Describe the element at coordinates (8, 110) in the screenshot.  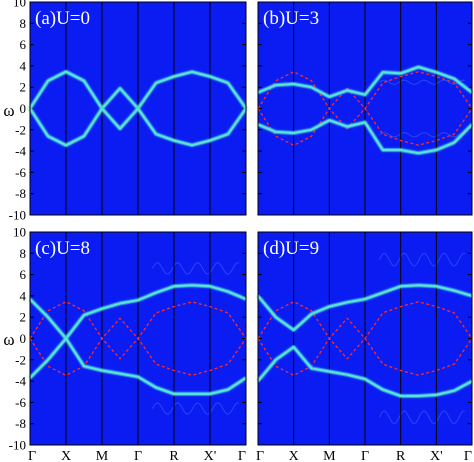
I see `y-axis-label-top: ω` at that location.